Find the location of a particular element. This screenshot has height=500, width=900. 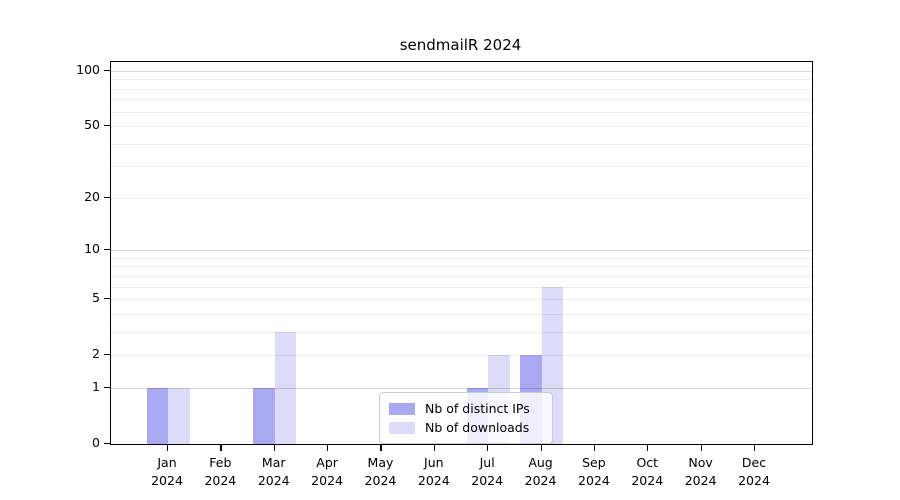

legend-label-downloads: Nb of downloads is located at coordinates (477, 427).